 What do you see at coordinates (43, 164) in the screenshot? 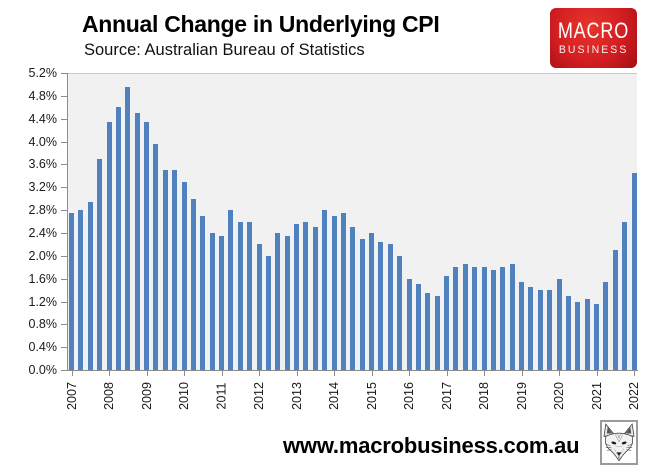
I see `y-axis-tick-label: 3.6%` at bounding box center [43, 164].